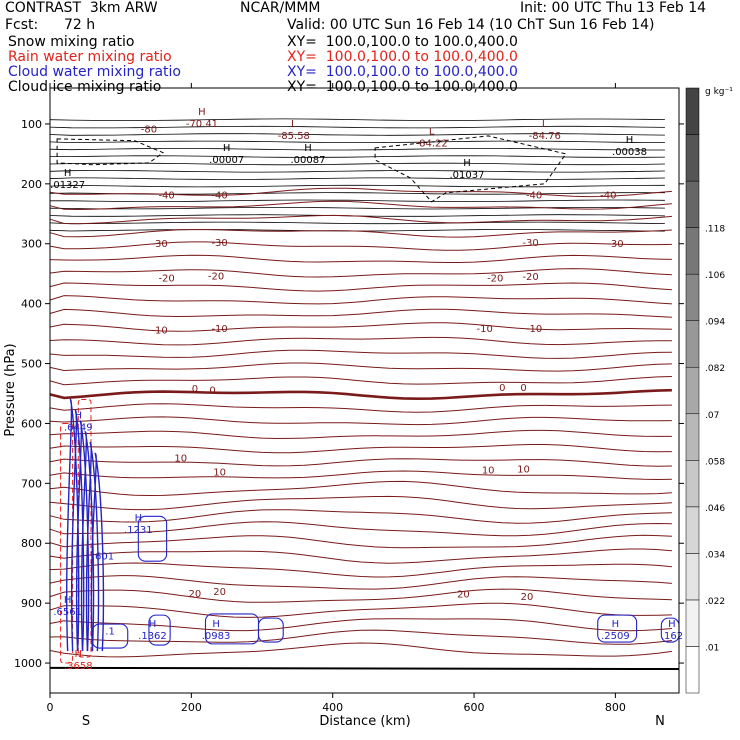 The height and width of the screenshot is (740, 740). Describe the element at coordinates (94, 72) in the screenshot. I see `field-cloudwater-name: Cloud water mixing ratio` at that location.